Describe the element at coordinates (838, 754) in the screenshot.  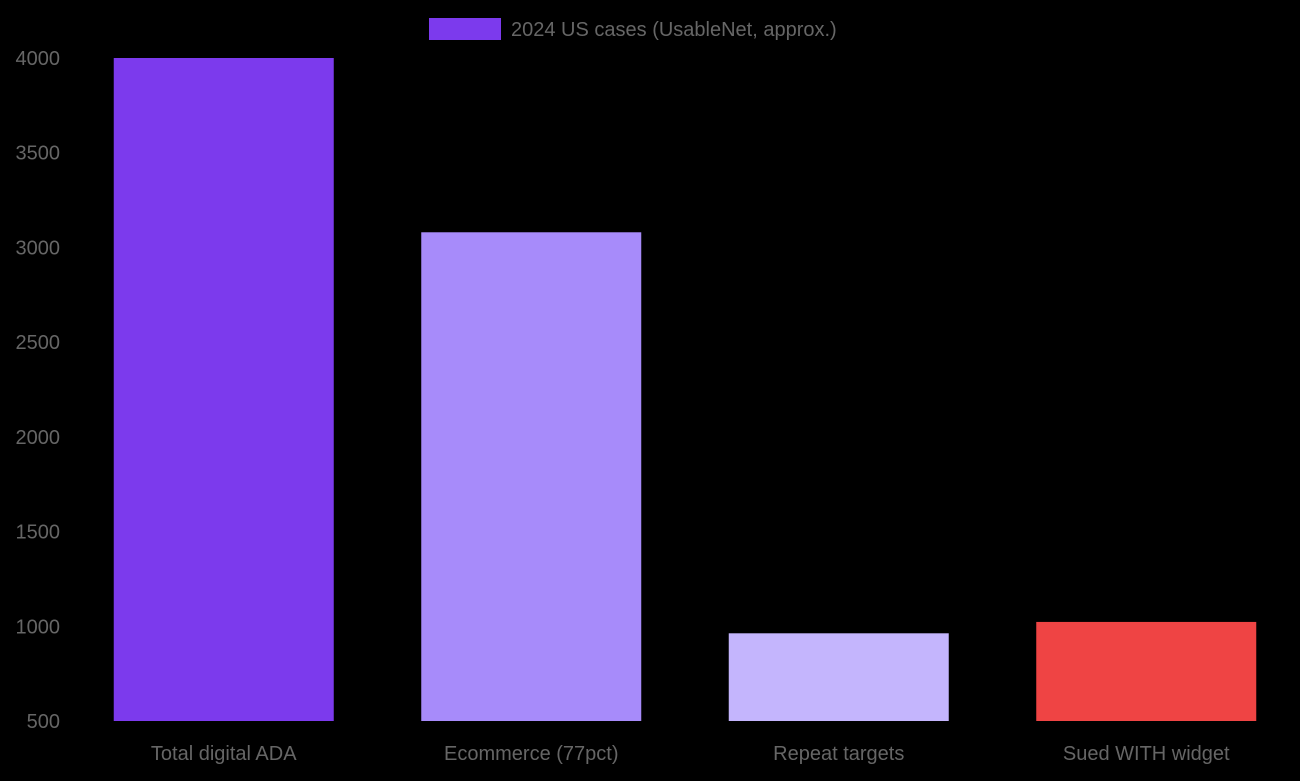
I see `x-tick-label: Repeat targets` at that location.